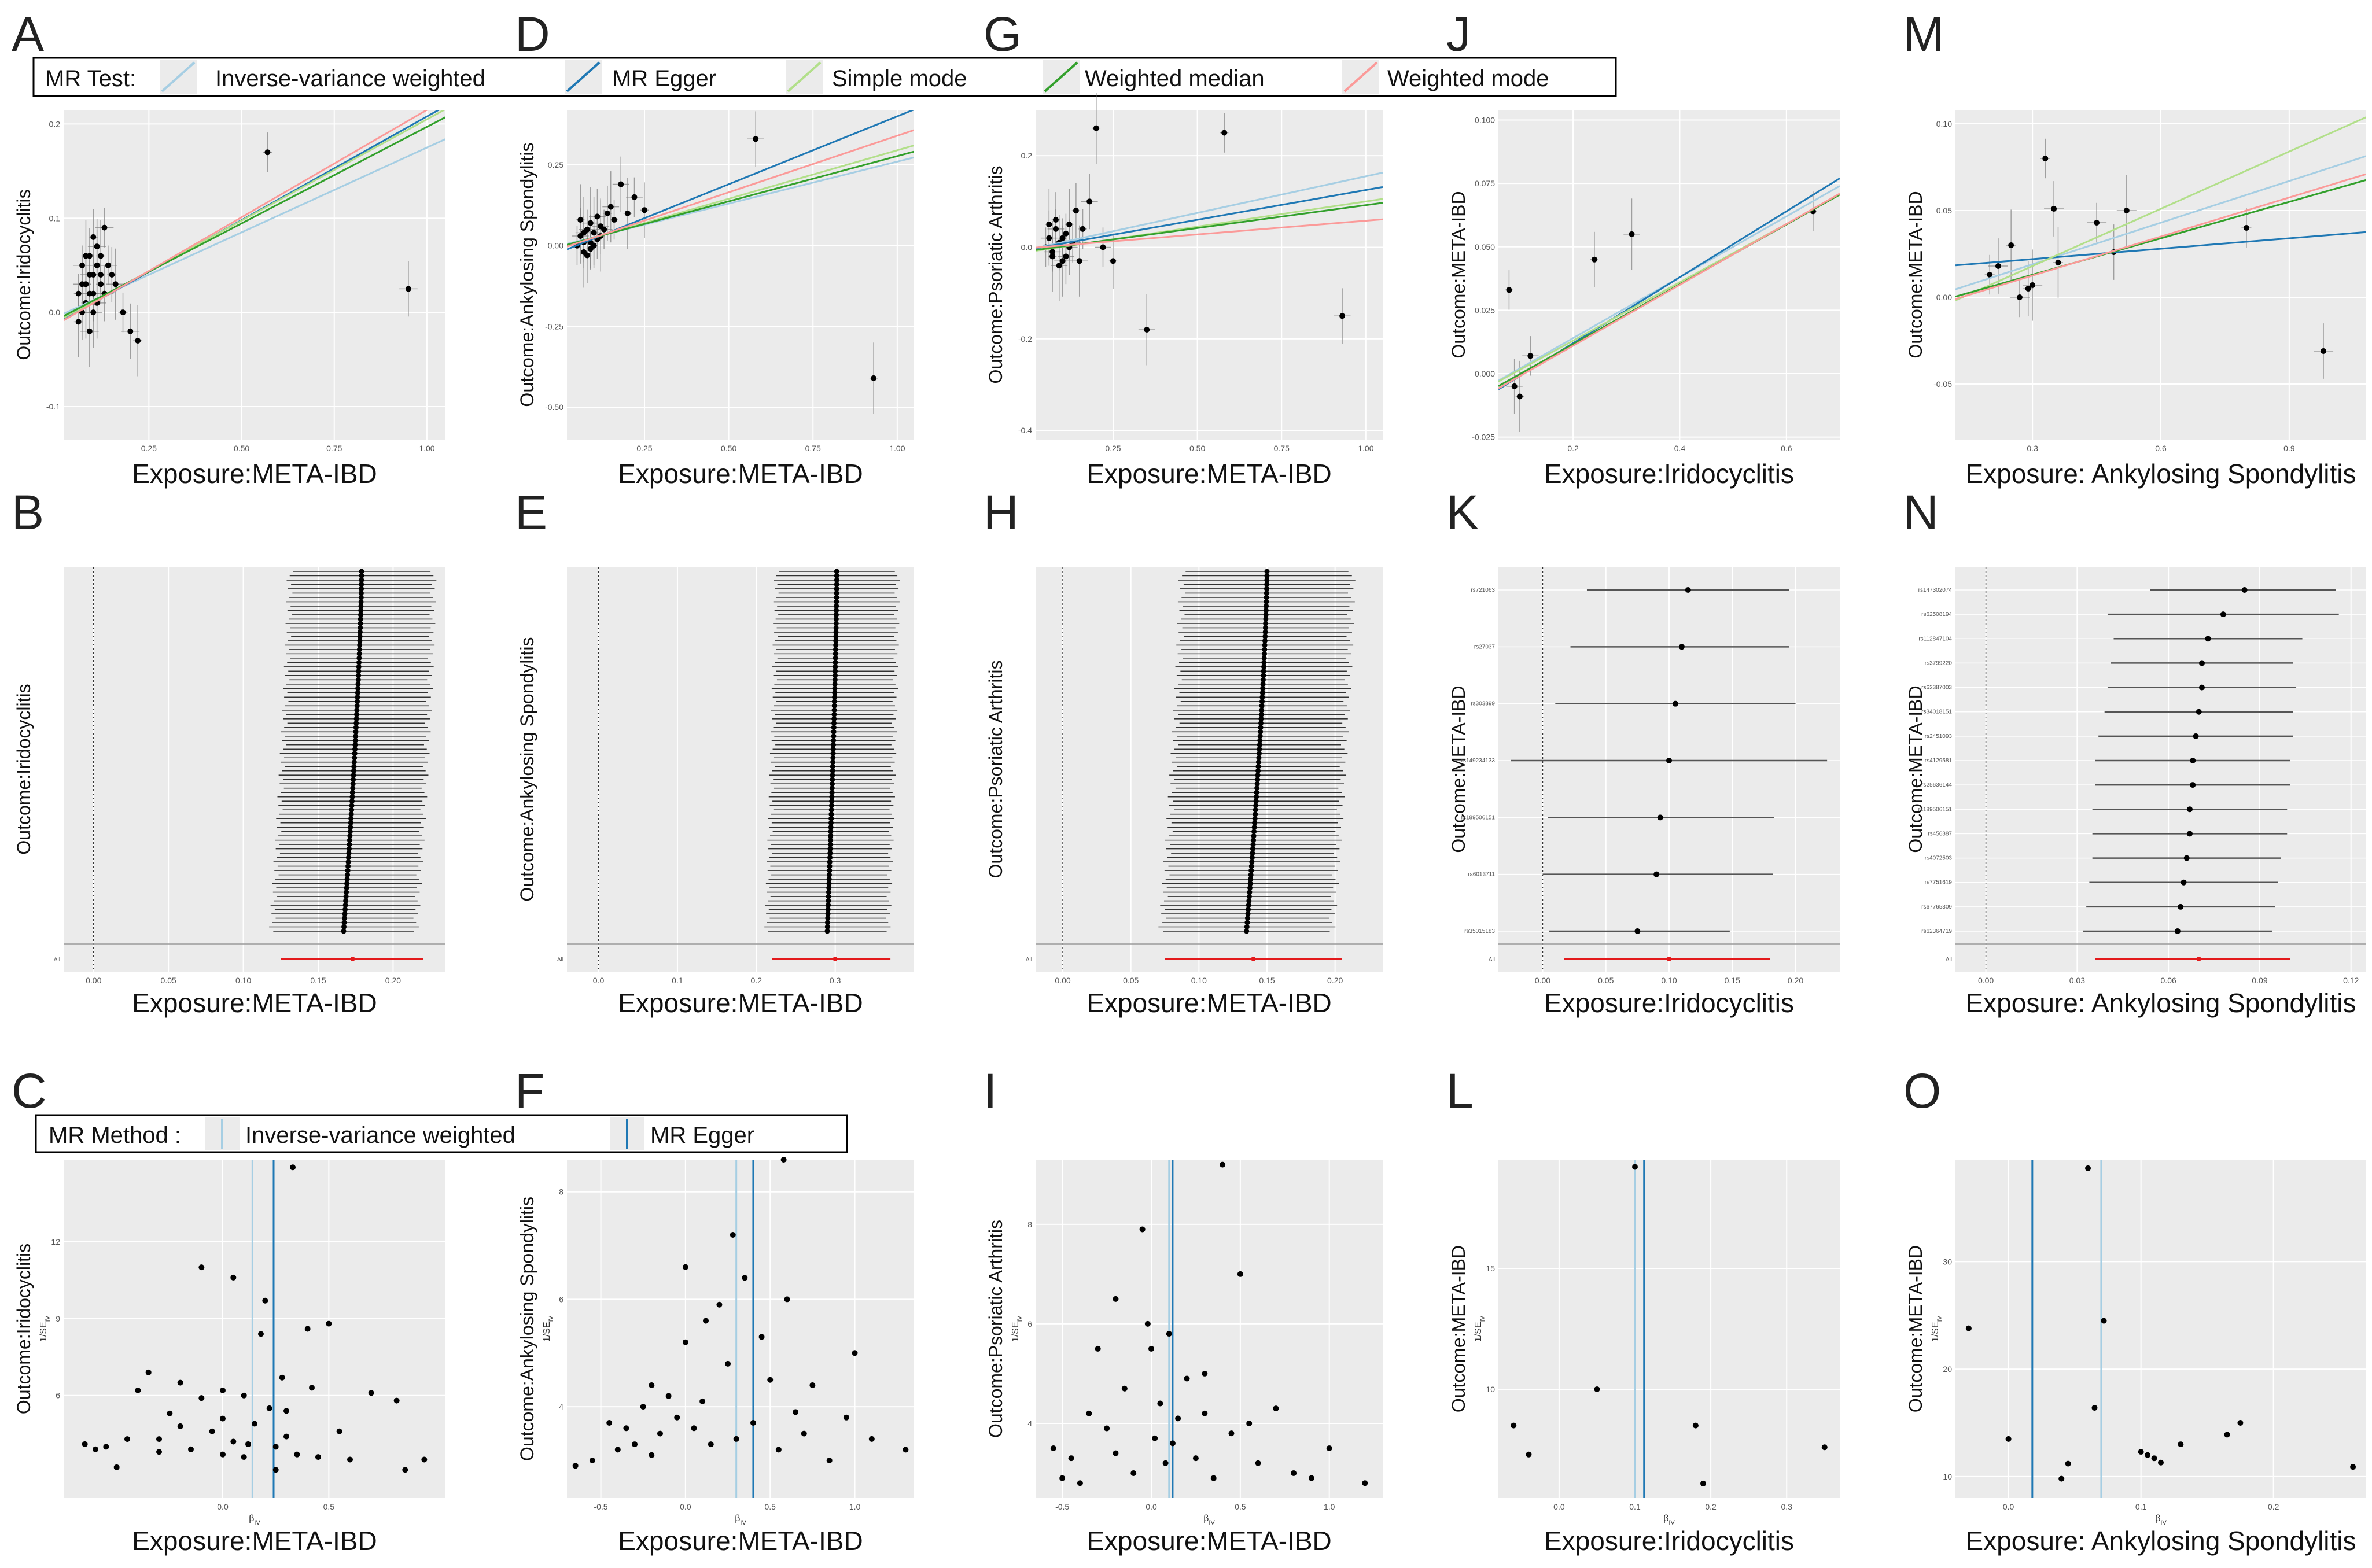  Describe the element at coordinates (1131, 980) in the screenshot. I see `x-tick-label: 0.05` at that location.